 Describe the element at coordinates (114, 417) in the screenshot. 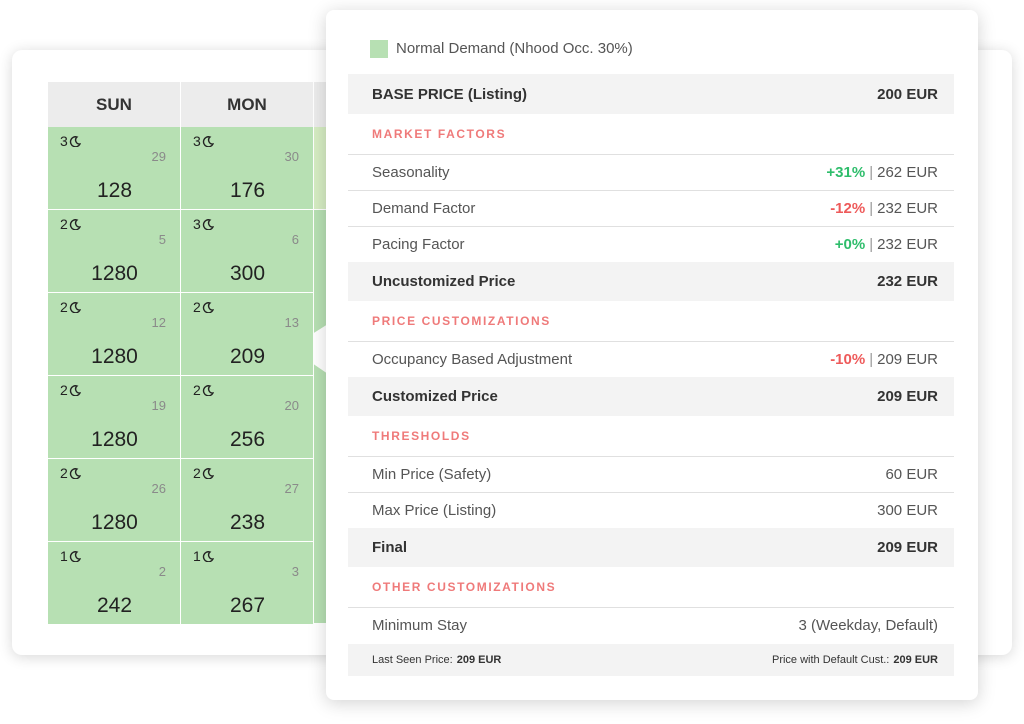

I see `calendar-cell: 2 19 1280` at that location.